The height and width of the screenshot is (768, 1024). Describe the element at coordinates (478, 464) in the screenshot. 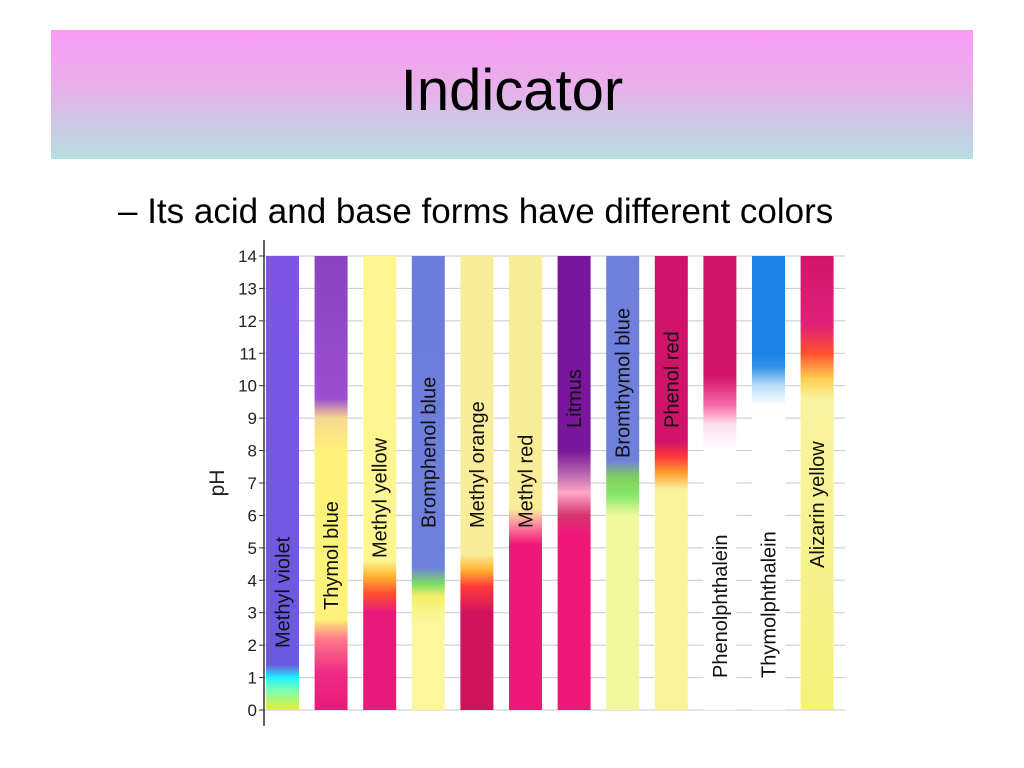

I see `indicator-label: Methyl orange` at that location.